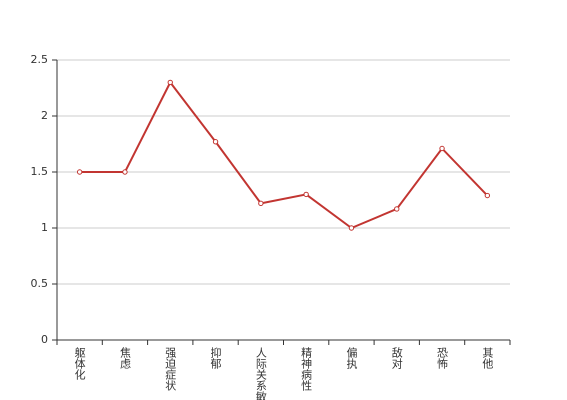  I want to click on x-tick-label: 躯体化, so click(79, 364).